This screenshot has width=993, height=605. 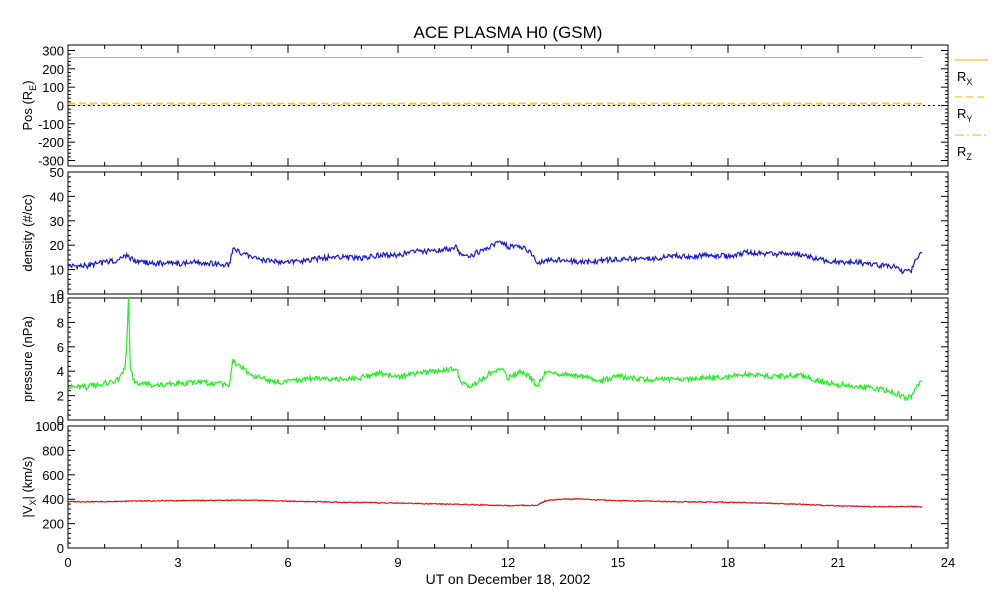 What do you see at coordinates (397, 562) in the screenshot?
I see `x-tick-label: 9` at bounding box center [397, 562].